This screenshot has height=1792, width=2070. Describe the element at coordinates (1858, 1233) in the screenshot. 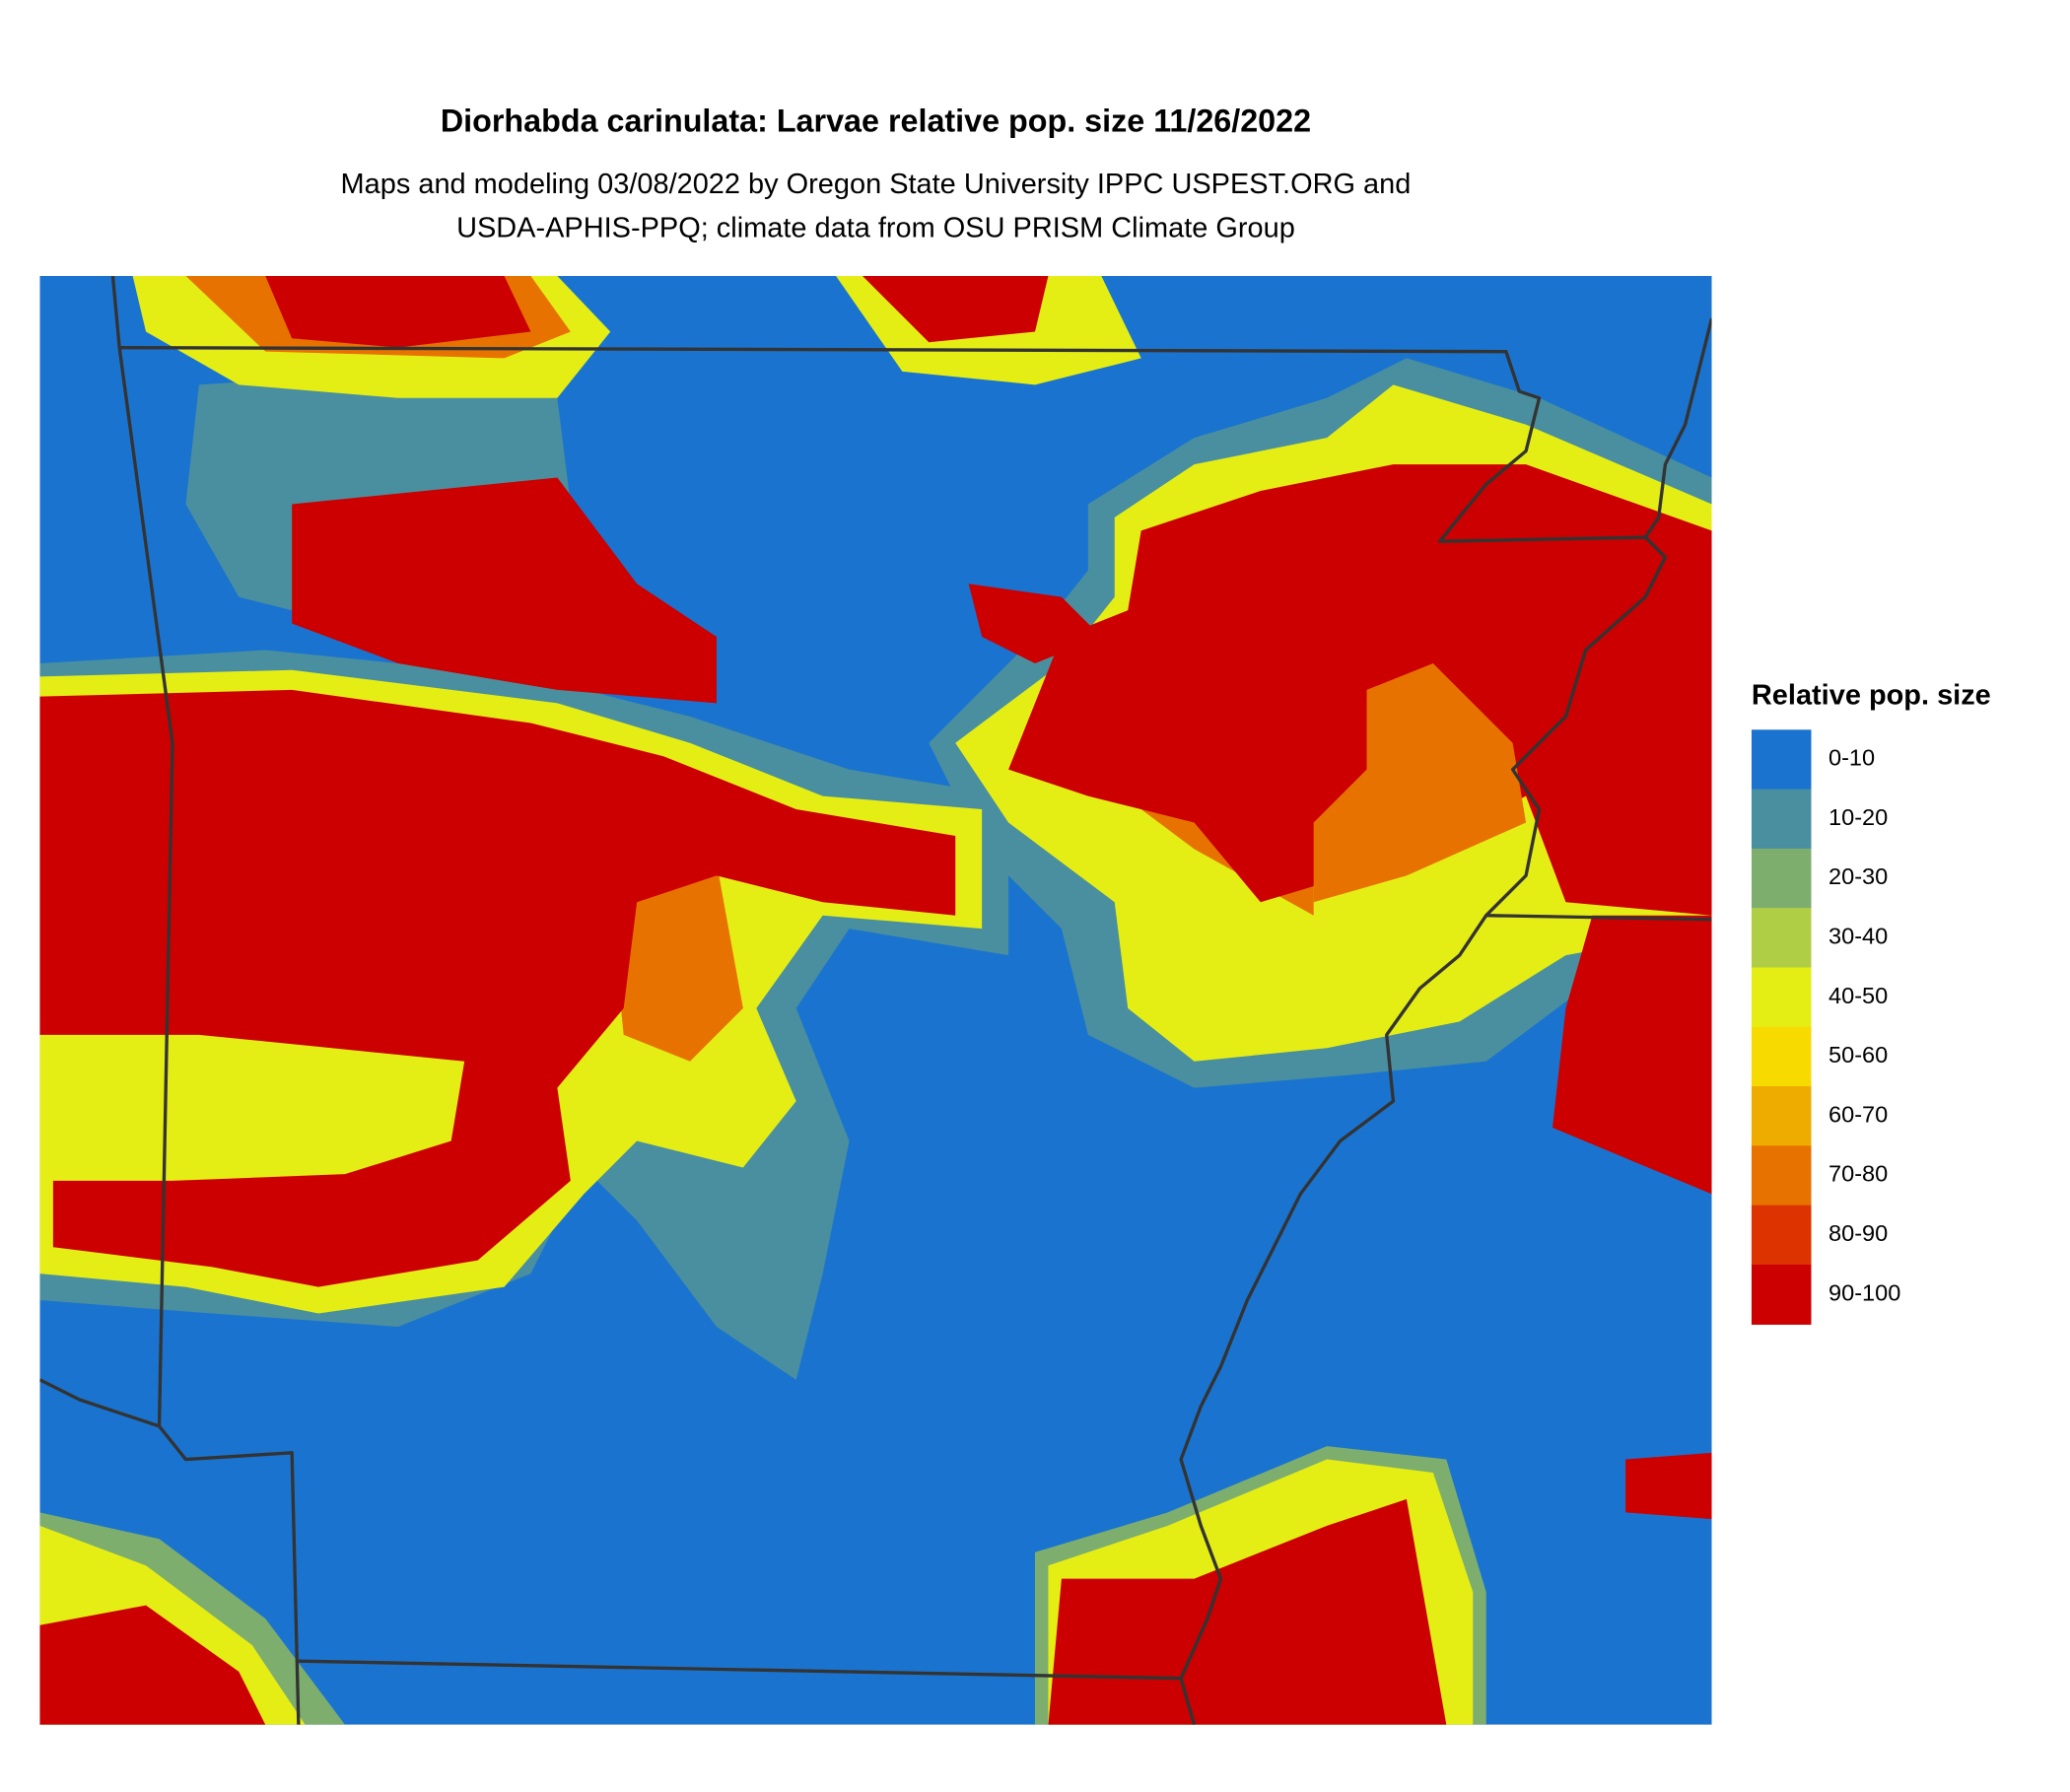

I see `legend-label: 80-90` at that location.